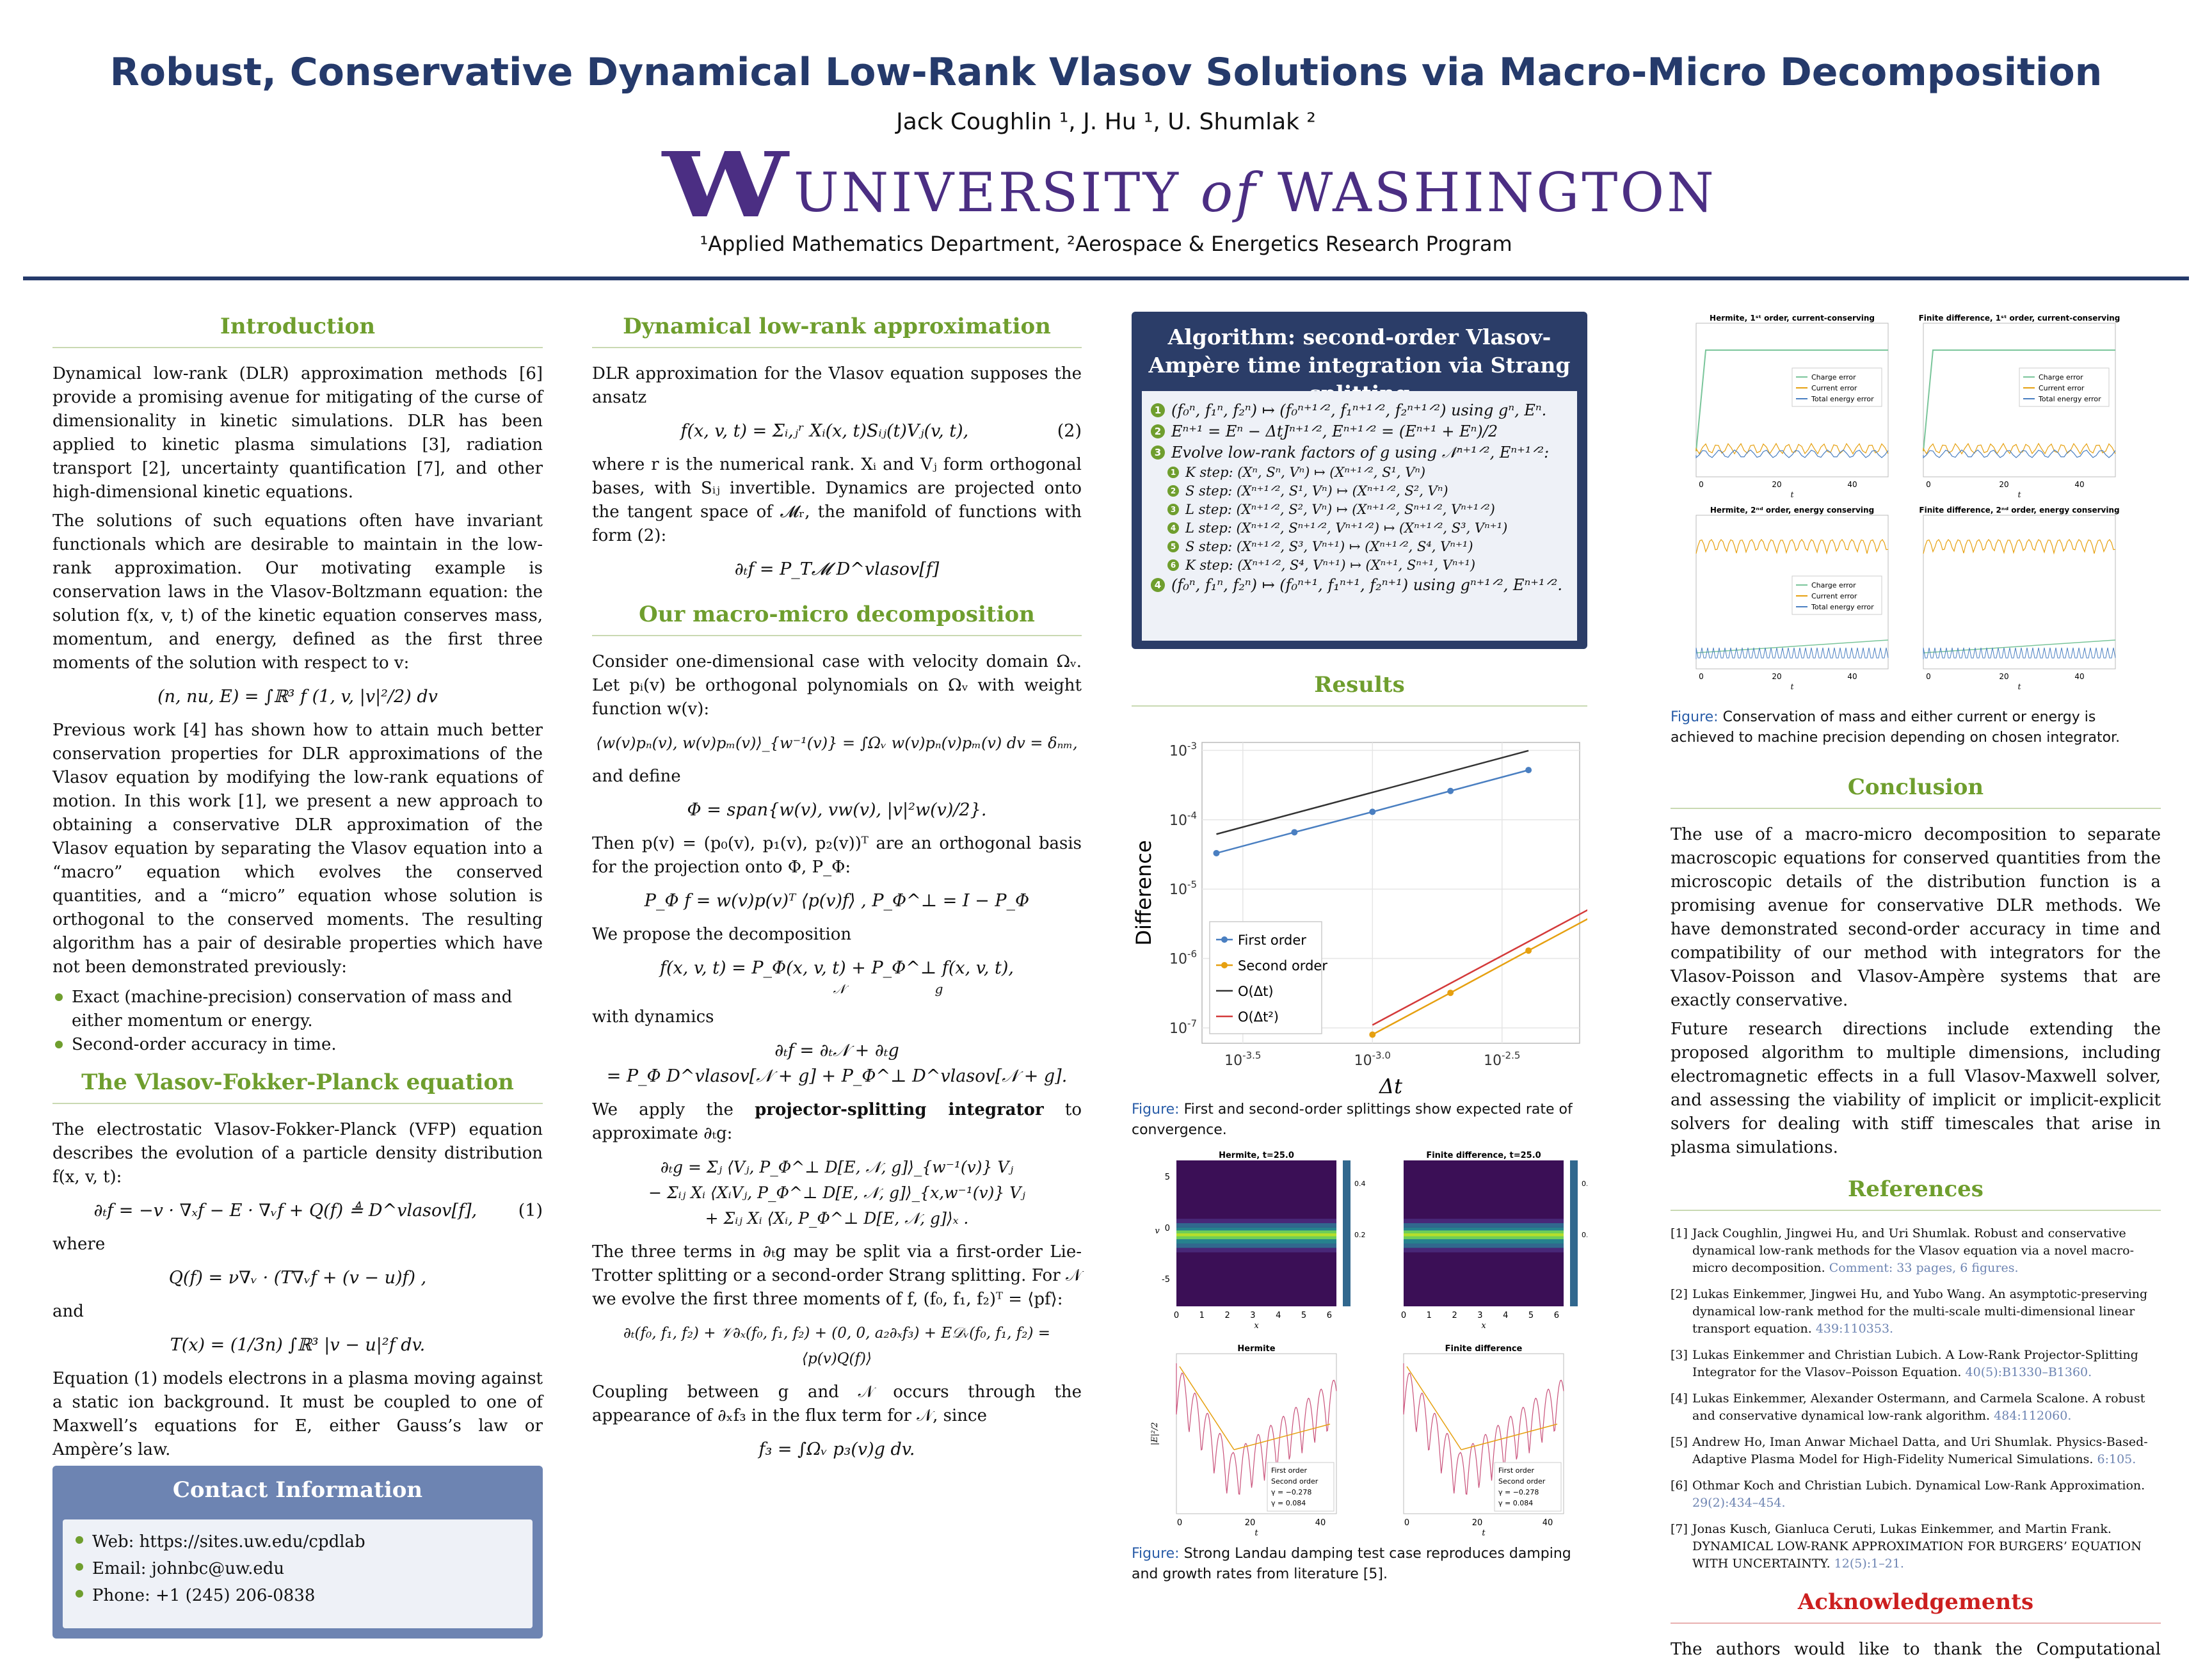 This screenshot has width=2212, height=1659. Describe the element at coordinates (1242, 1059) in the screenshot. I see `x-tick-label: 10-3.5` at that location.